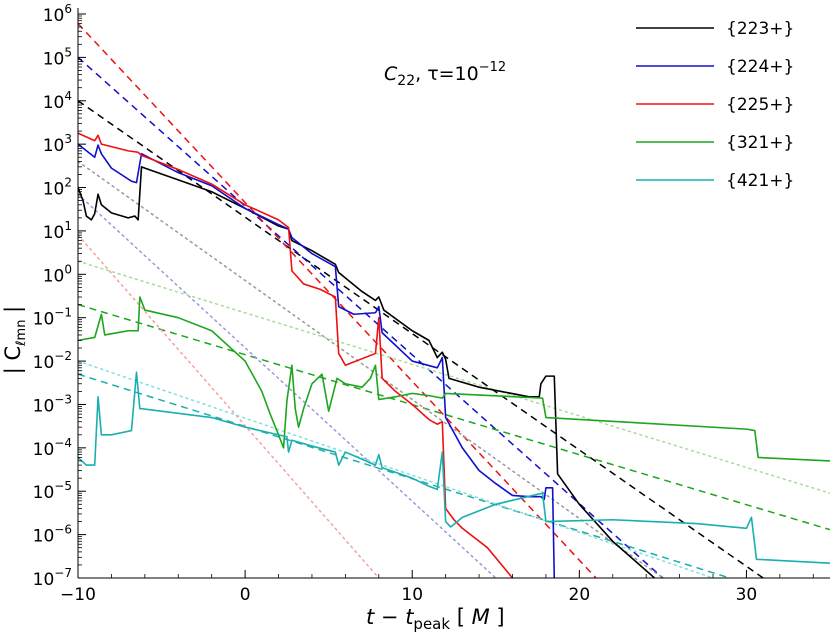  I want to click on annotation-label: C22, τ=10−12, so click(445, 74).